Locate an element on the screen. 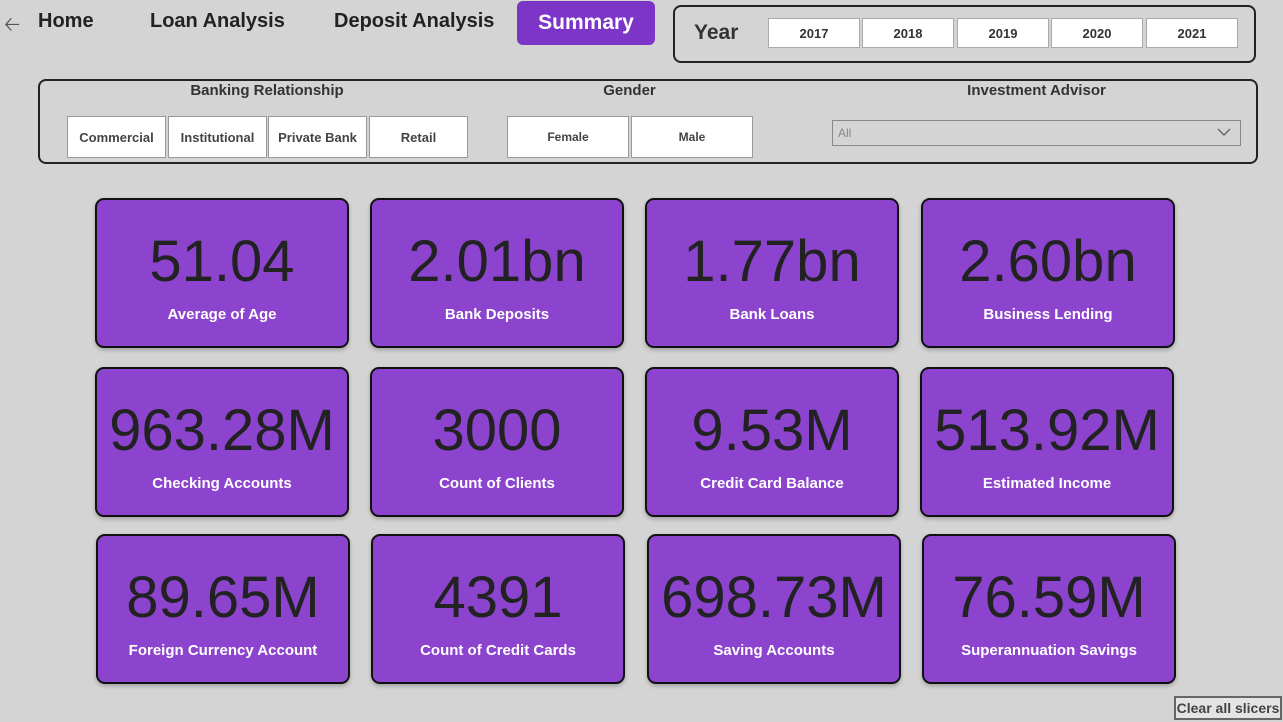  filter-panel is located at coordinates (648, 121).